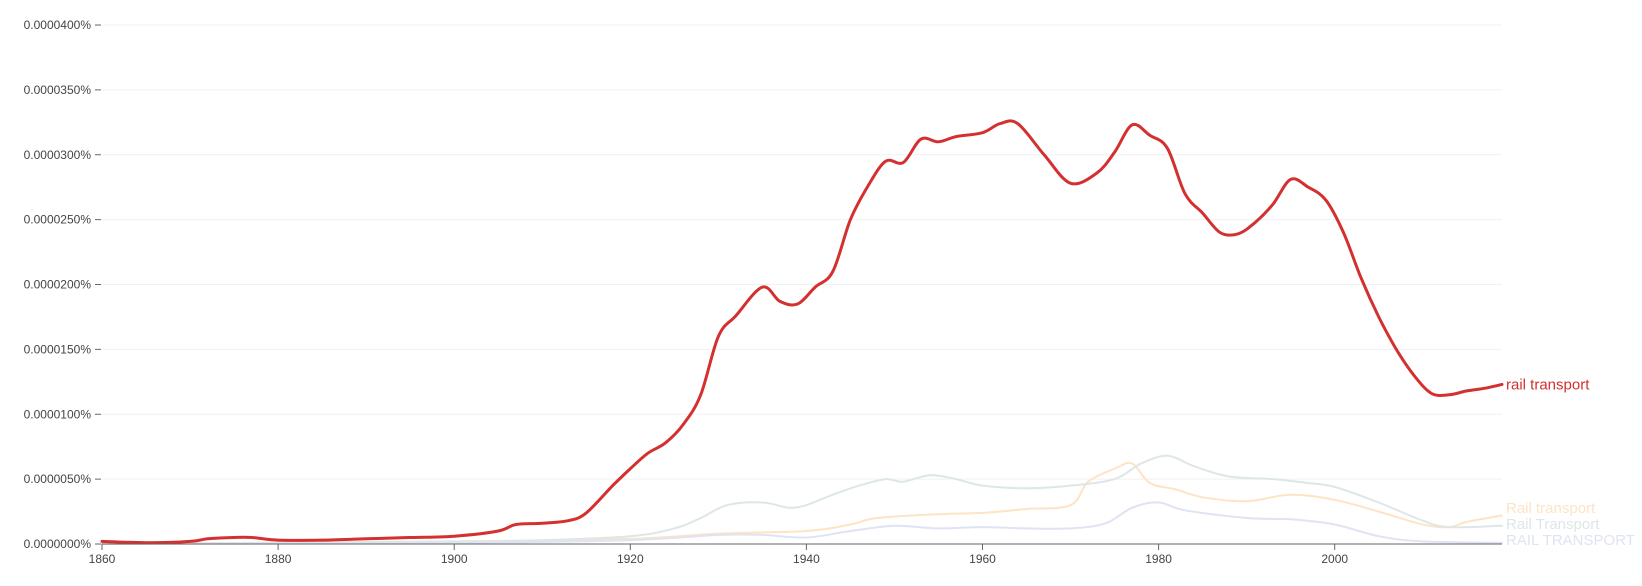  What do you see at coordinates (58, 414) in the screenshot?
I see `y-tick-label: 0.0000100%` at bounding box center [58, 414].